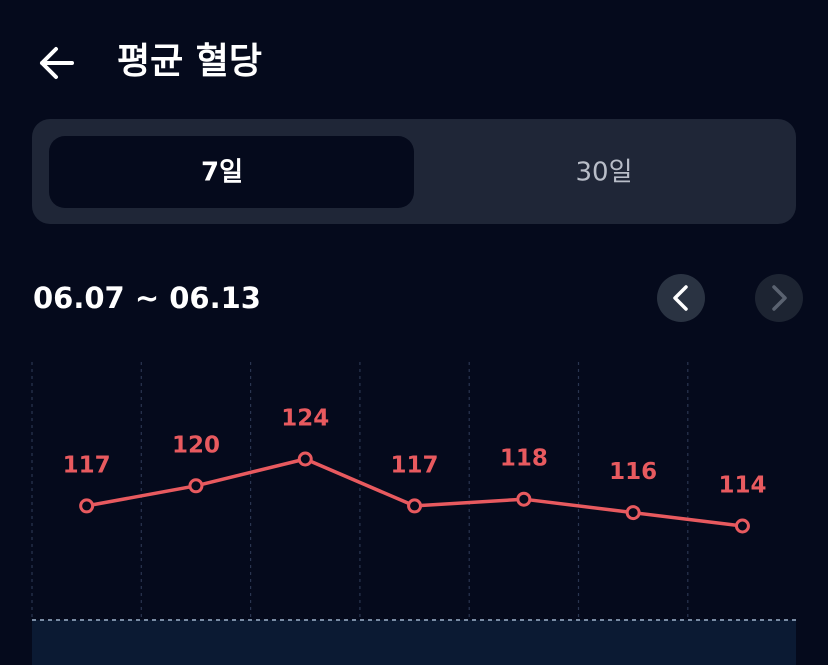  What do you see at coordinates (189, 61) in the screenshot?
I see `page-title: 평균 혈당` at bounding box center [189, 61].